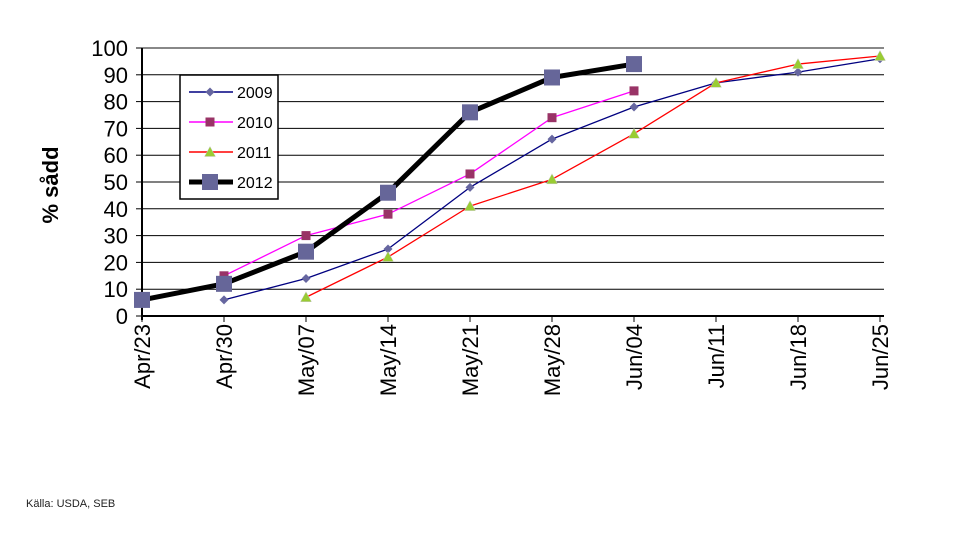  I want to click on y-tick-label: 30, so click(116, 236).